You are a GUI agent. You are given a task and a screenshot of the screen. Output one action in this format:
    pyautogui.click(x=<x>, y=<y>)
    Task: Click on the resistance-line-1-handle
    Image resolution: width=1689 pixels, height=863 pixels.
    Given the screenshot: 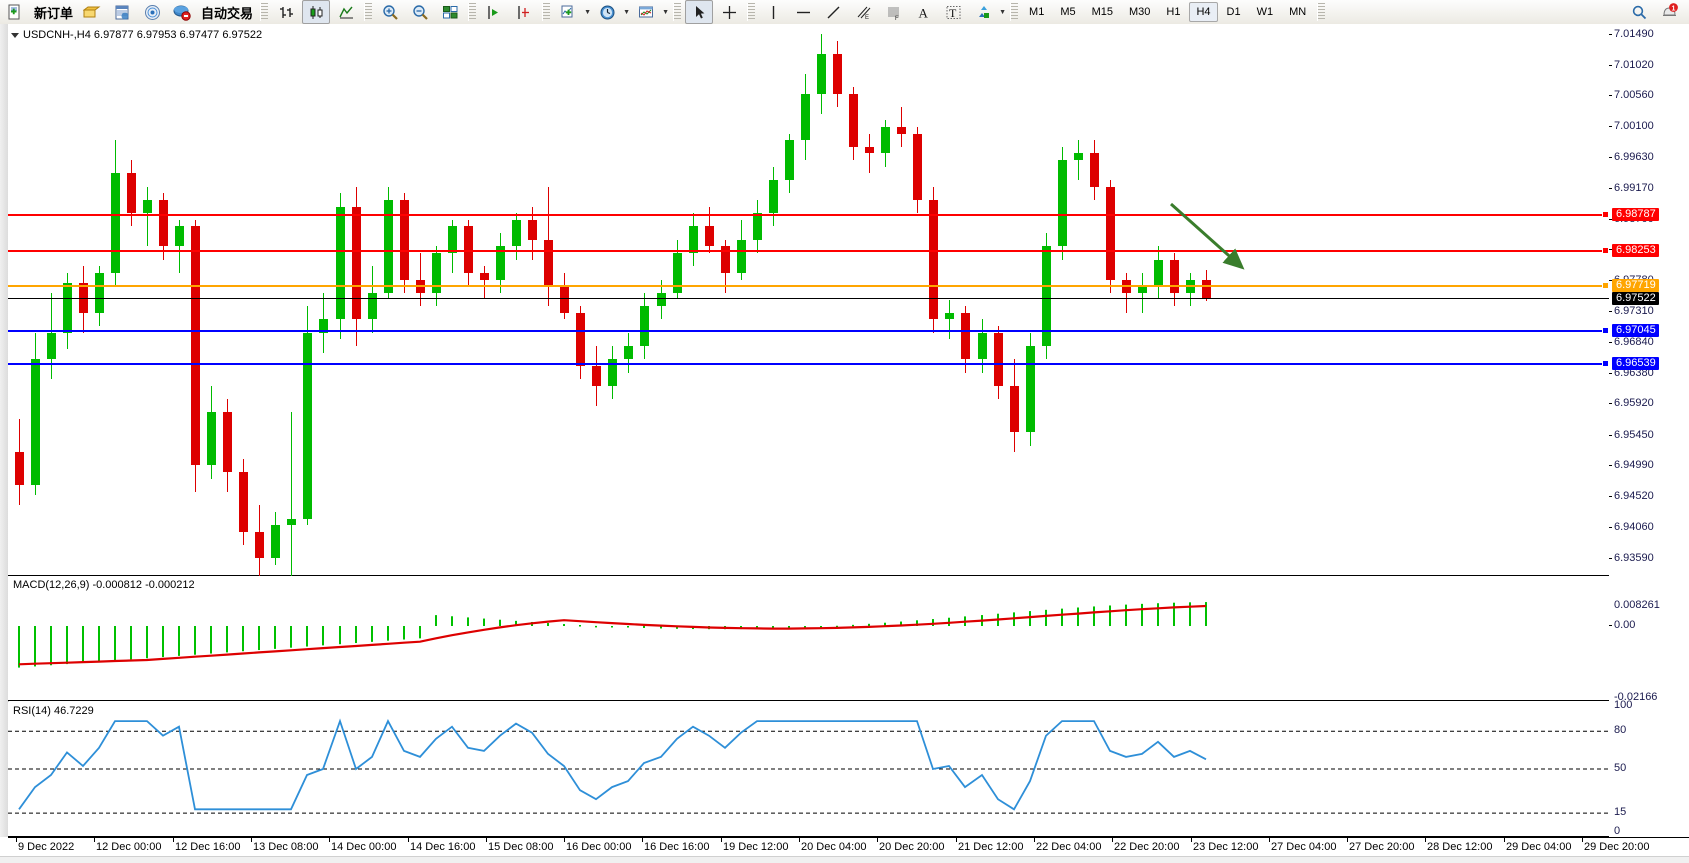 What is the action you would take?
    pyautogui.click(x=1605, y=215)
    